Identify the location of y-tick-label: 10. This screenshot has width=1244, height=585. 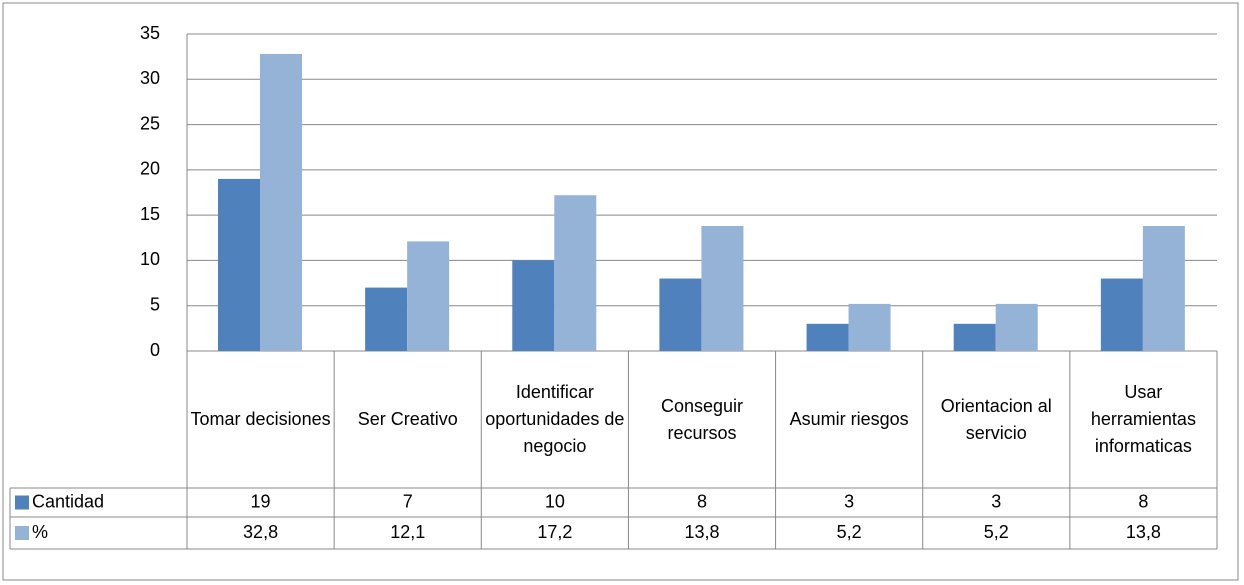
(150, 259).